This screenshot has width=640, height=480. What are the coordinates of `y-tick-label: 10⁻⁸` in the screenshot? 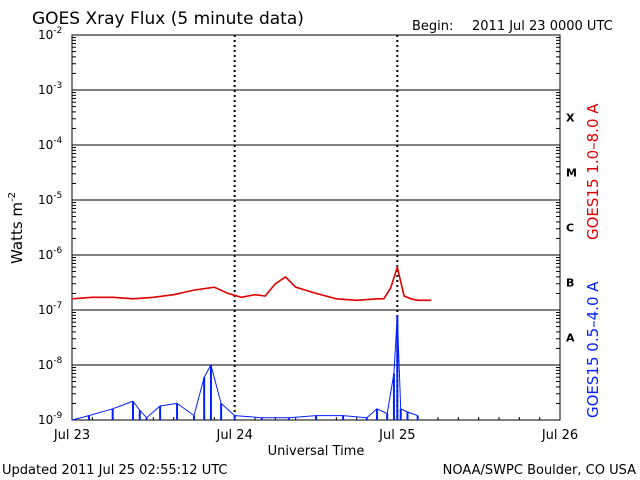 It's located at (50, 364).